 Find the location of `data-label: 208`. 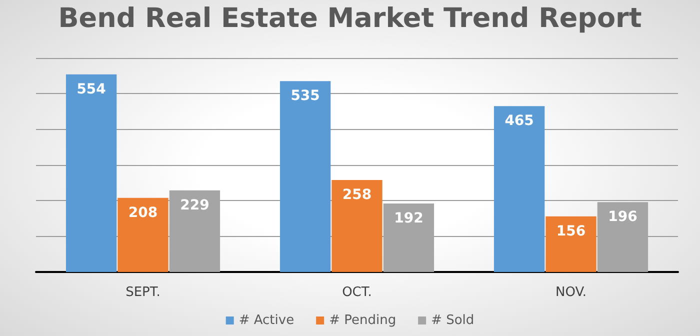

data-label: 208 is located at coordinates (143, 212).